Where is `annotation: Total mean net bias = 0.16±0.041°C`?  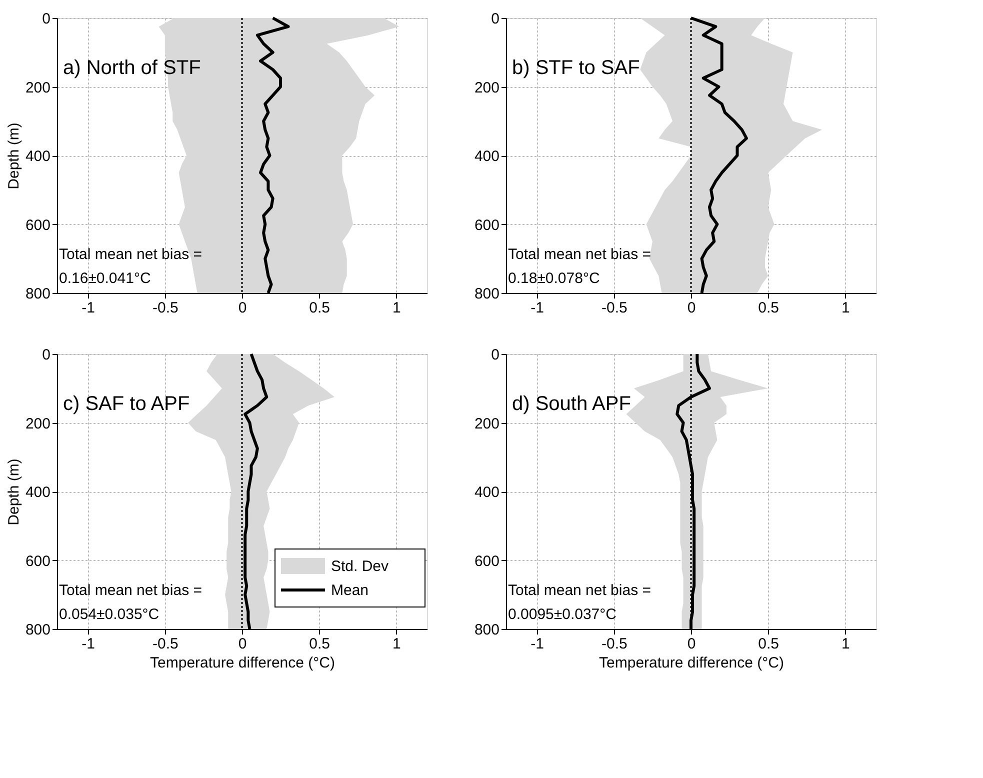
annotation: Total mean net bias = 0.16±0.041°C is located at coordinates (130, 266).